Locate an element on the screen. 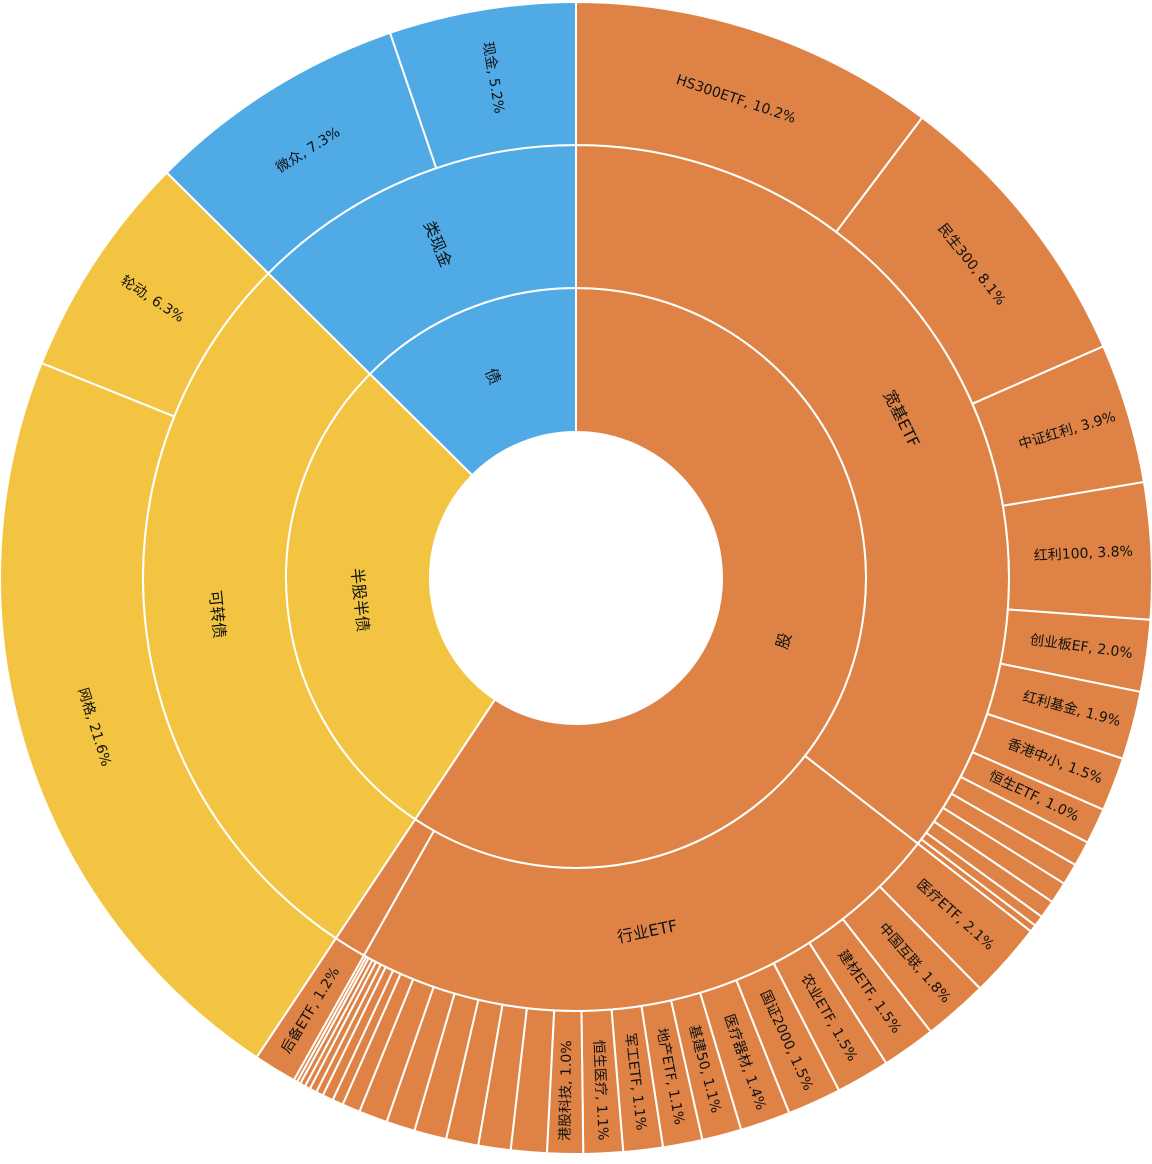 The height and width of the screenshot is (1164, 1152). category-label-债: 债 is located at coordinates (493, 376).